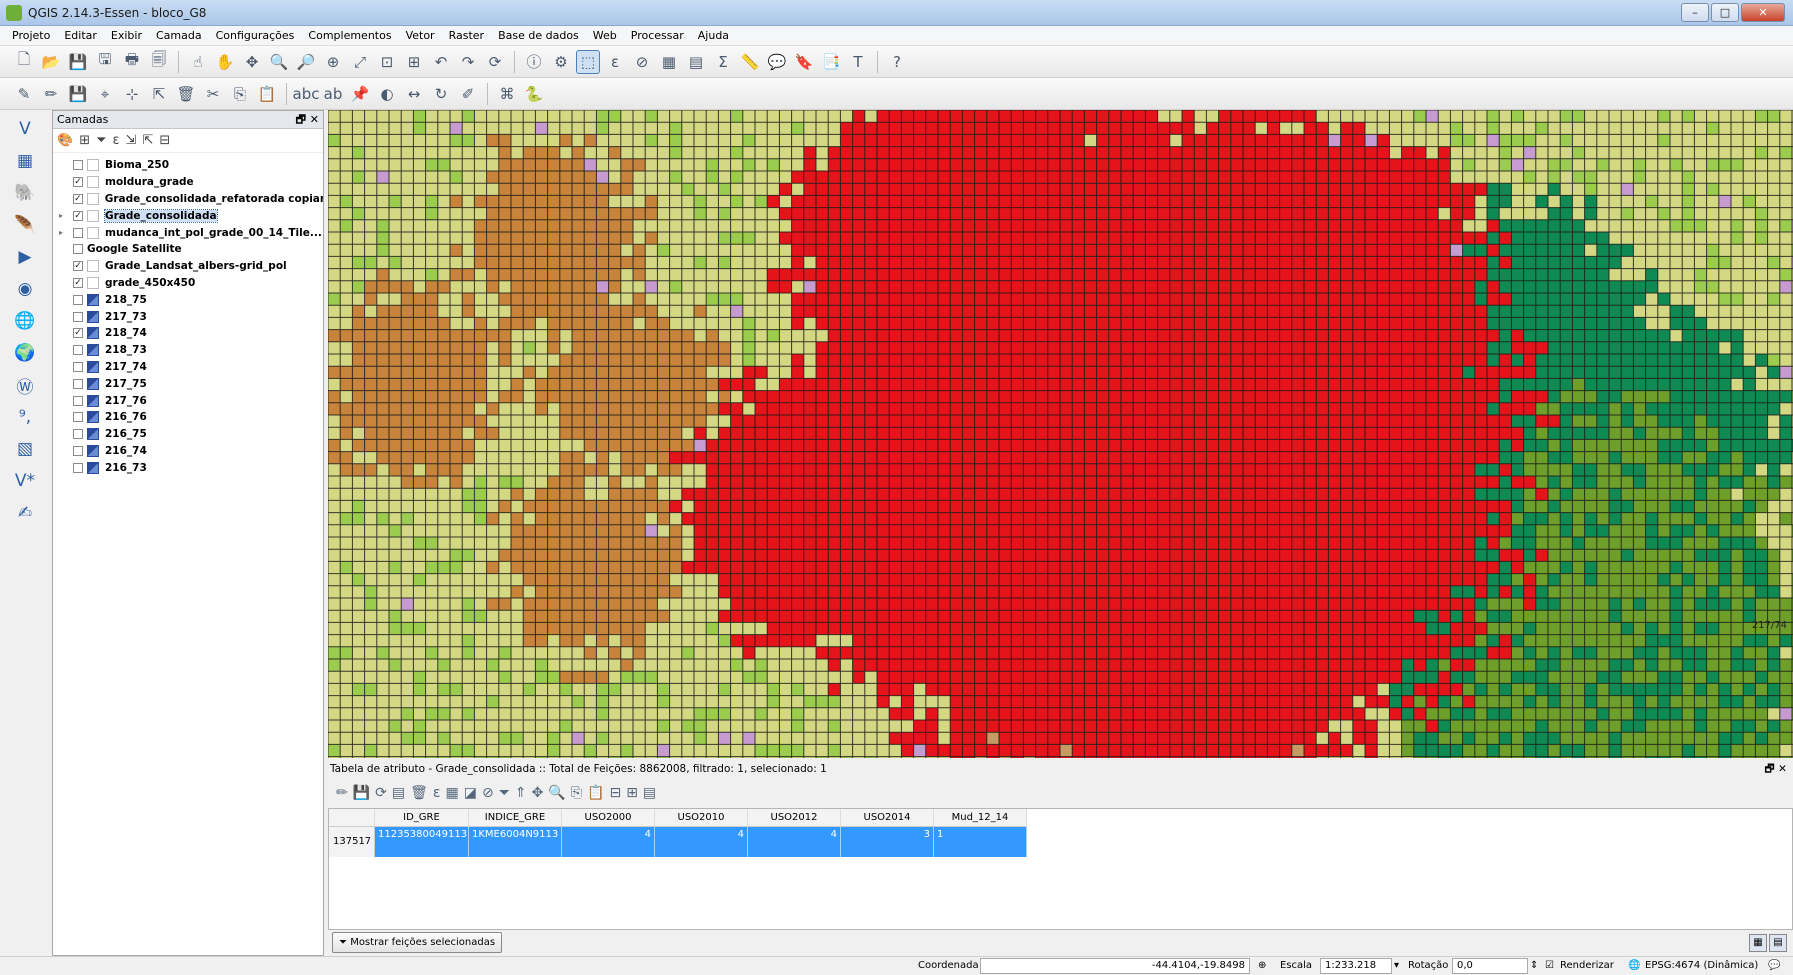 The image size is (1793, 975). Describe the element at coordinates (495, 61) in the screenshot. I see `refresh-icon: ⟳` at that location.